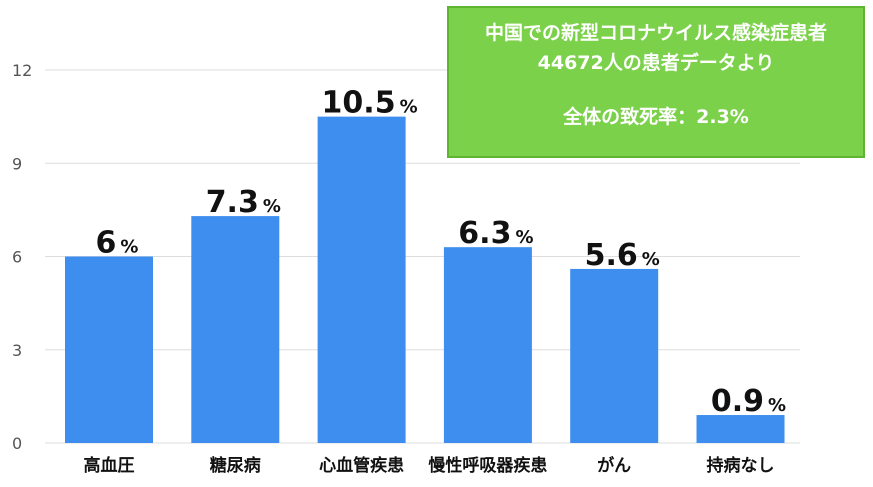  What do you see at coordinates (622, 255) in the screenshot?
I see `data-label: 5.6%` at bounding box center [622, 255].